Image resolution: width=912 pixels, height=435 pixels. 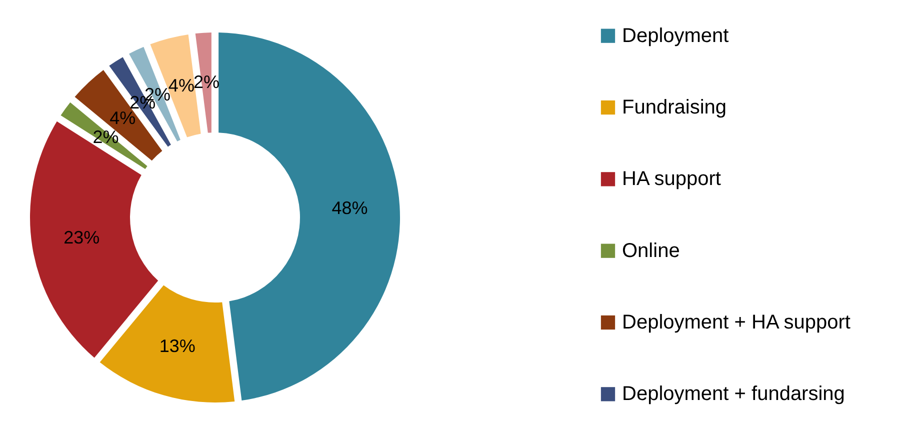 What do you see at coordinates (177, 346) in the screenshot?
I see `data-label: 13%` at bounding box center [177, 346].